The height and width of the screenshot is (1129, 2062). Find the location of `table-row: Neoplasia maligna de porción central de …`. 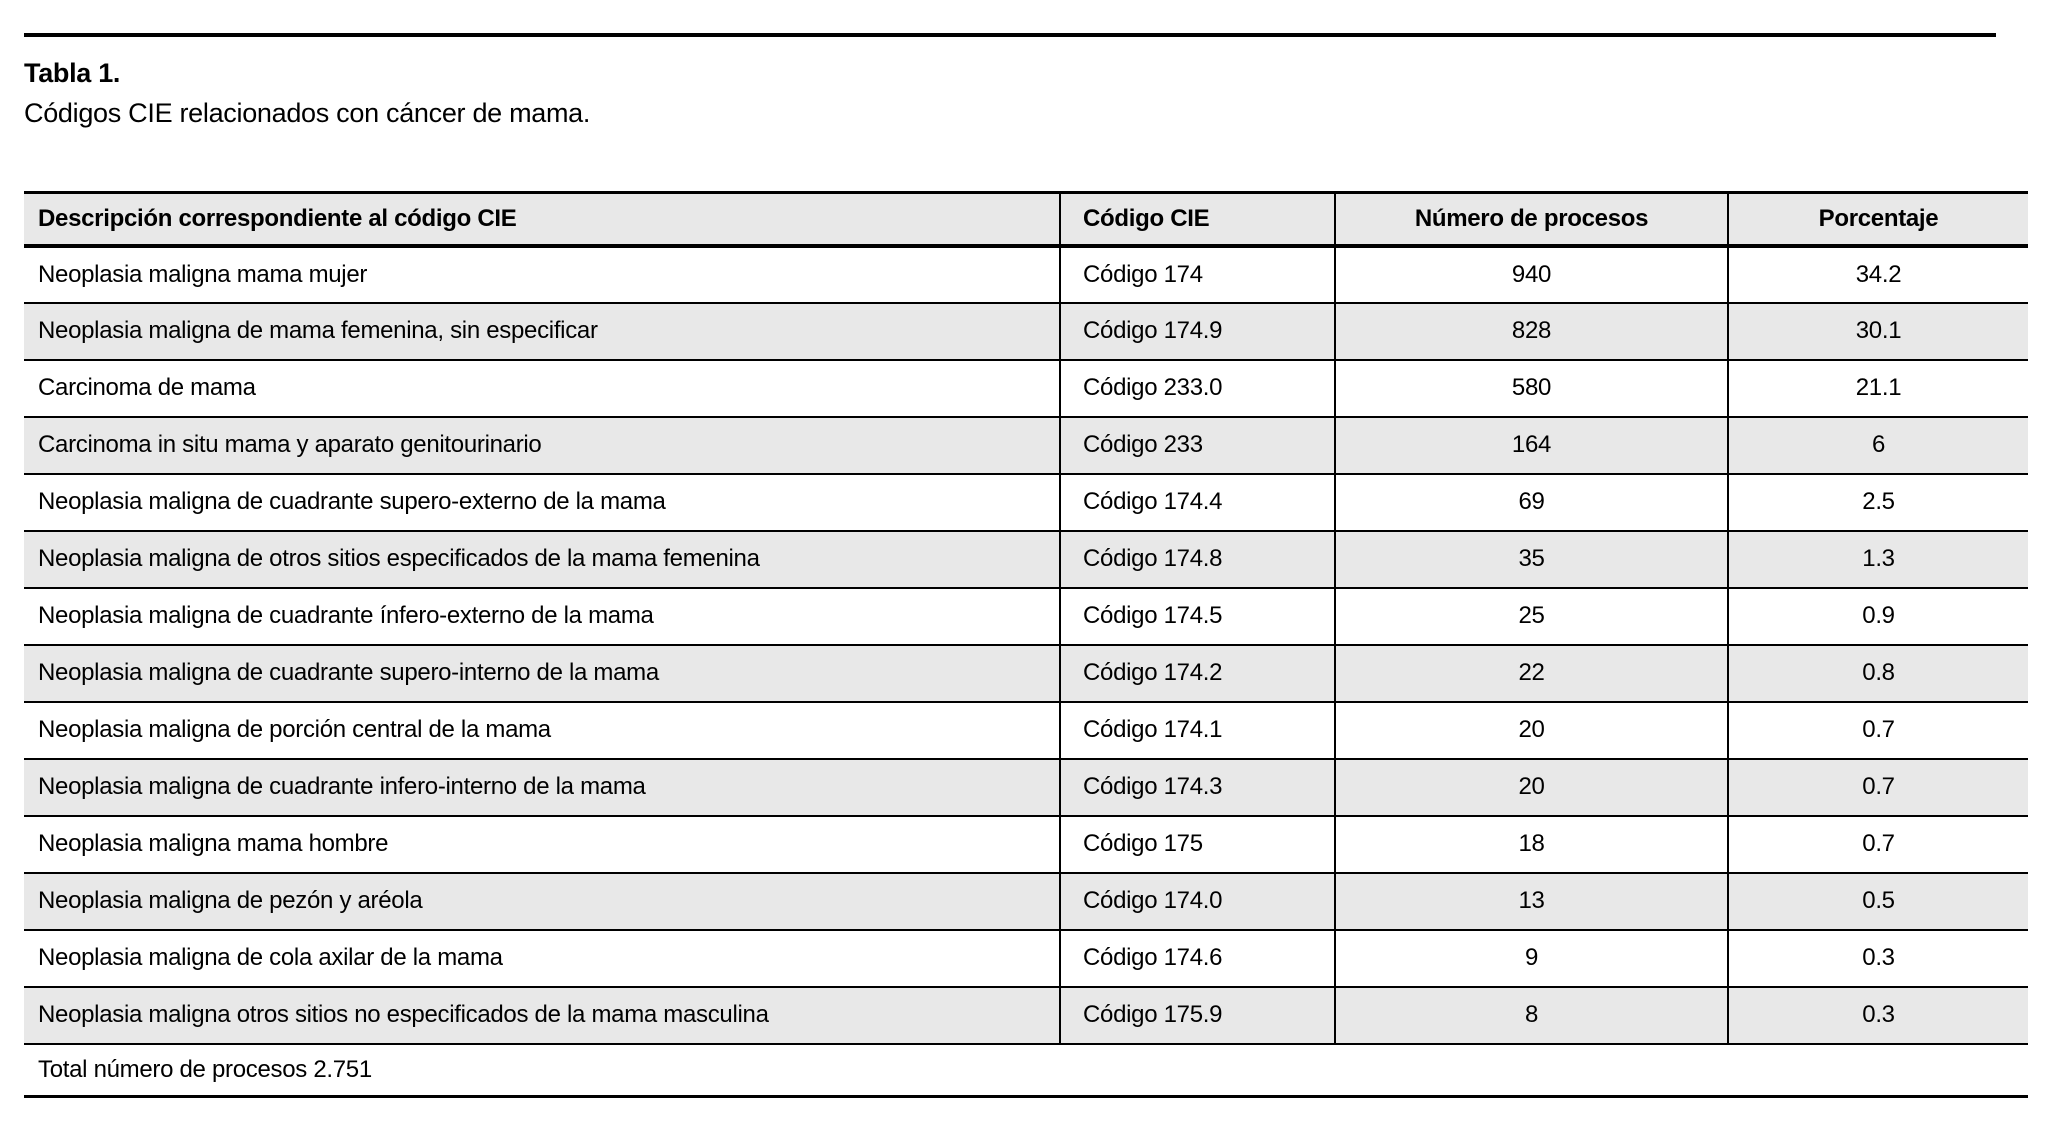

table-row: Neoplasia maligna de porción central de … is located at coordinates (1026, 730).